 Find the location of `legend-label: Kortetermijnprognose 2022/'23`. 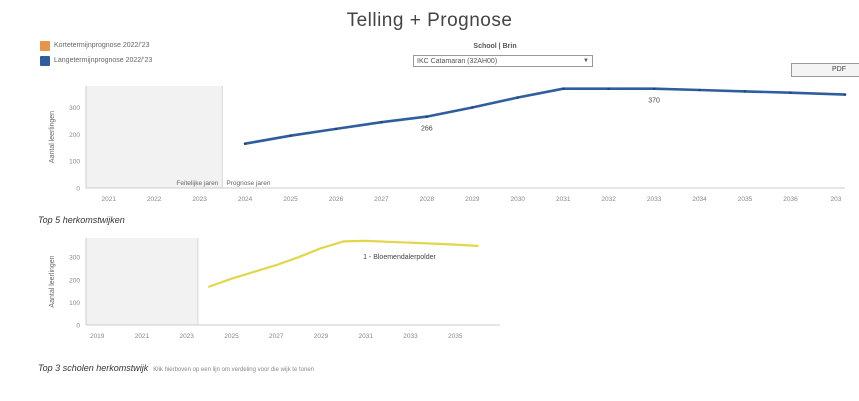

legend-label: Kortetermijnprognose 2022/'23 is located at coordinates (102, 45).